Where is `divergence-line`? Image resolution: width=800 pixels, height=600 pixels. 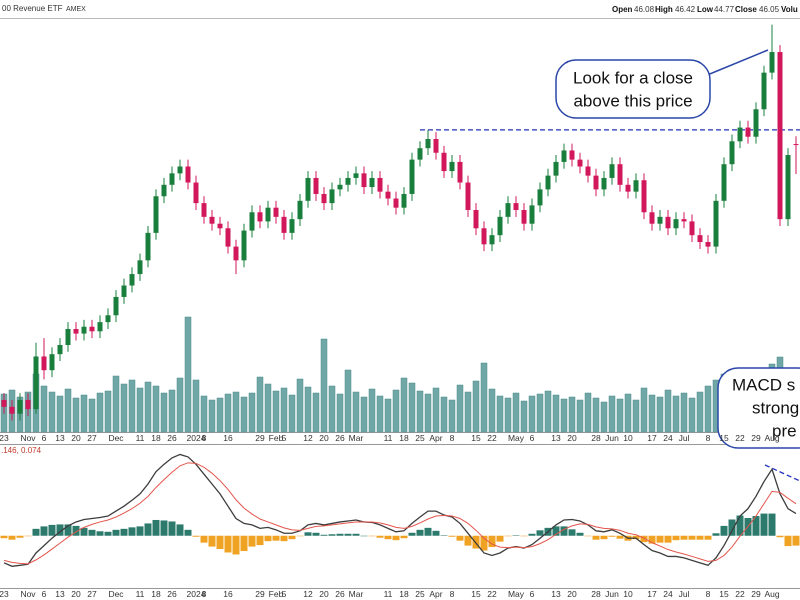
divergence-line is located at coordinates (782, 473).